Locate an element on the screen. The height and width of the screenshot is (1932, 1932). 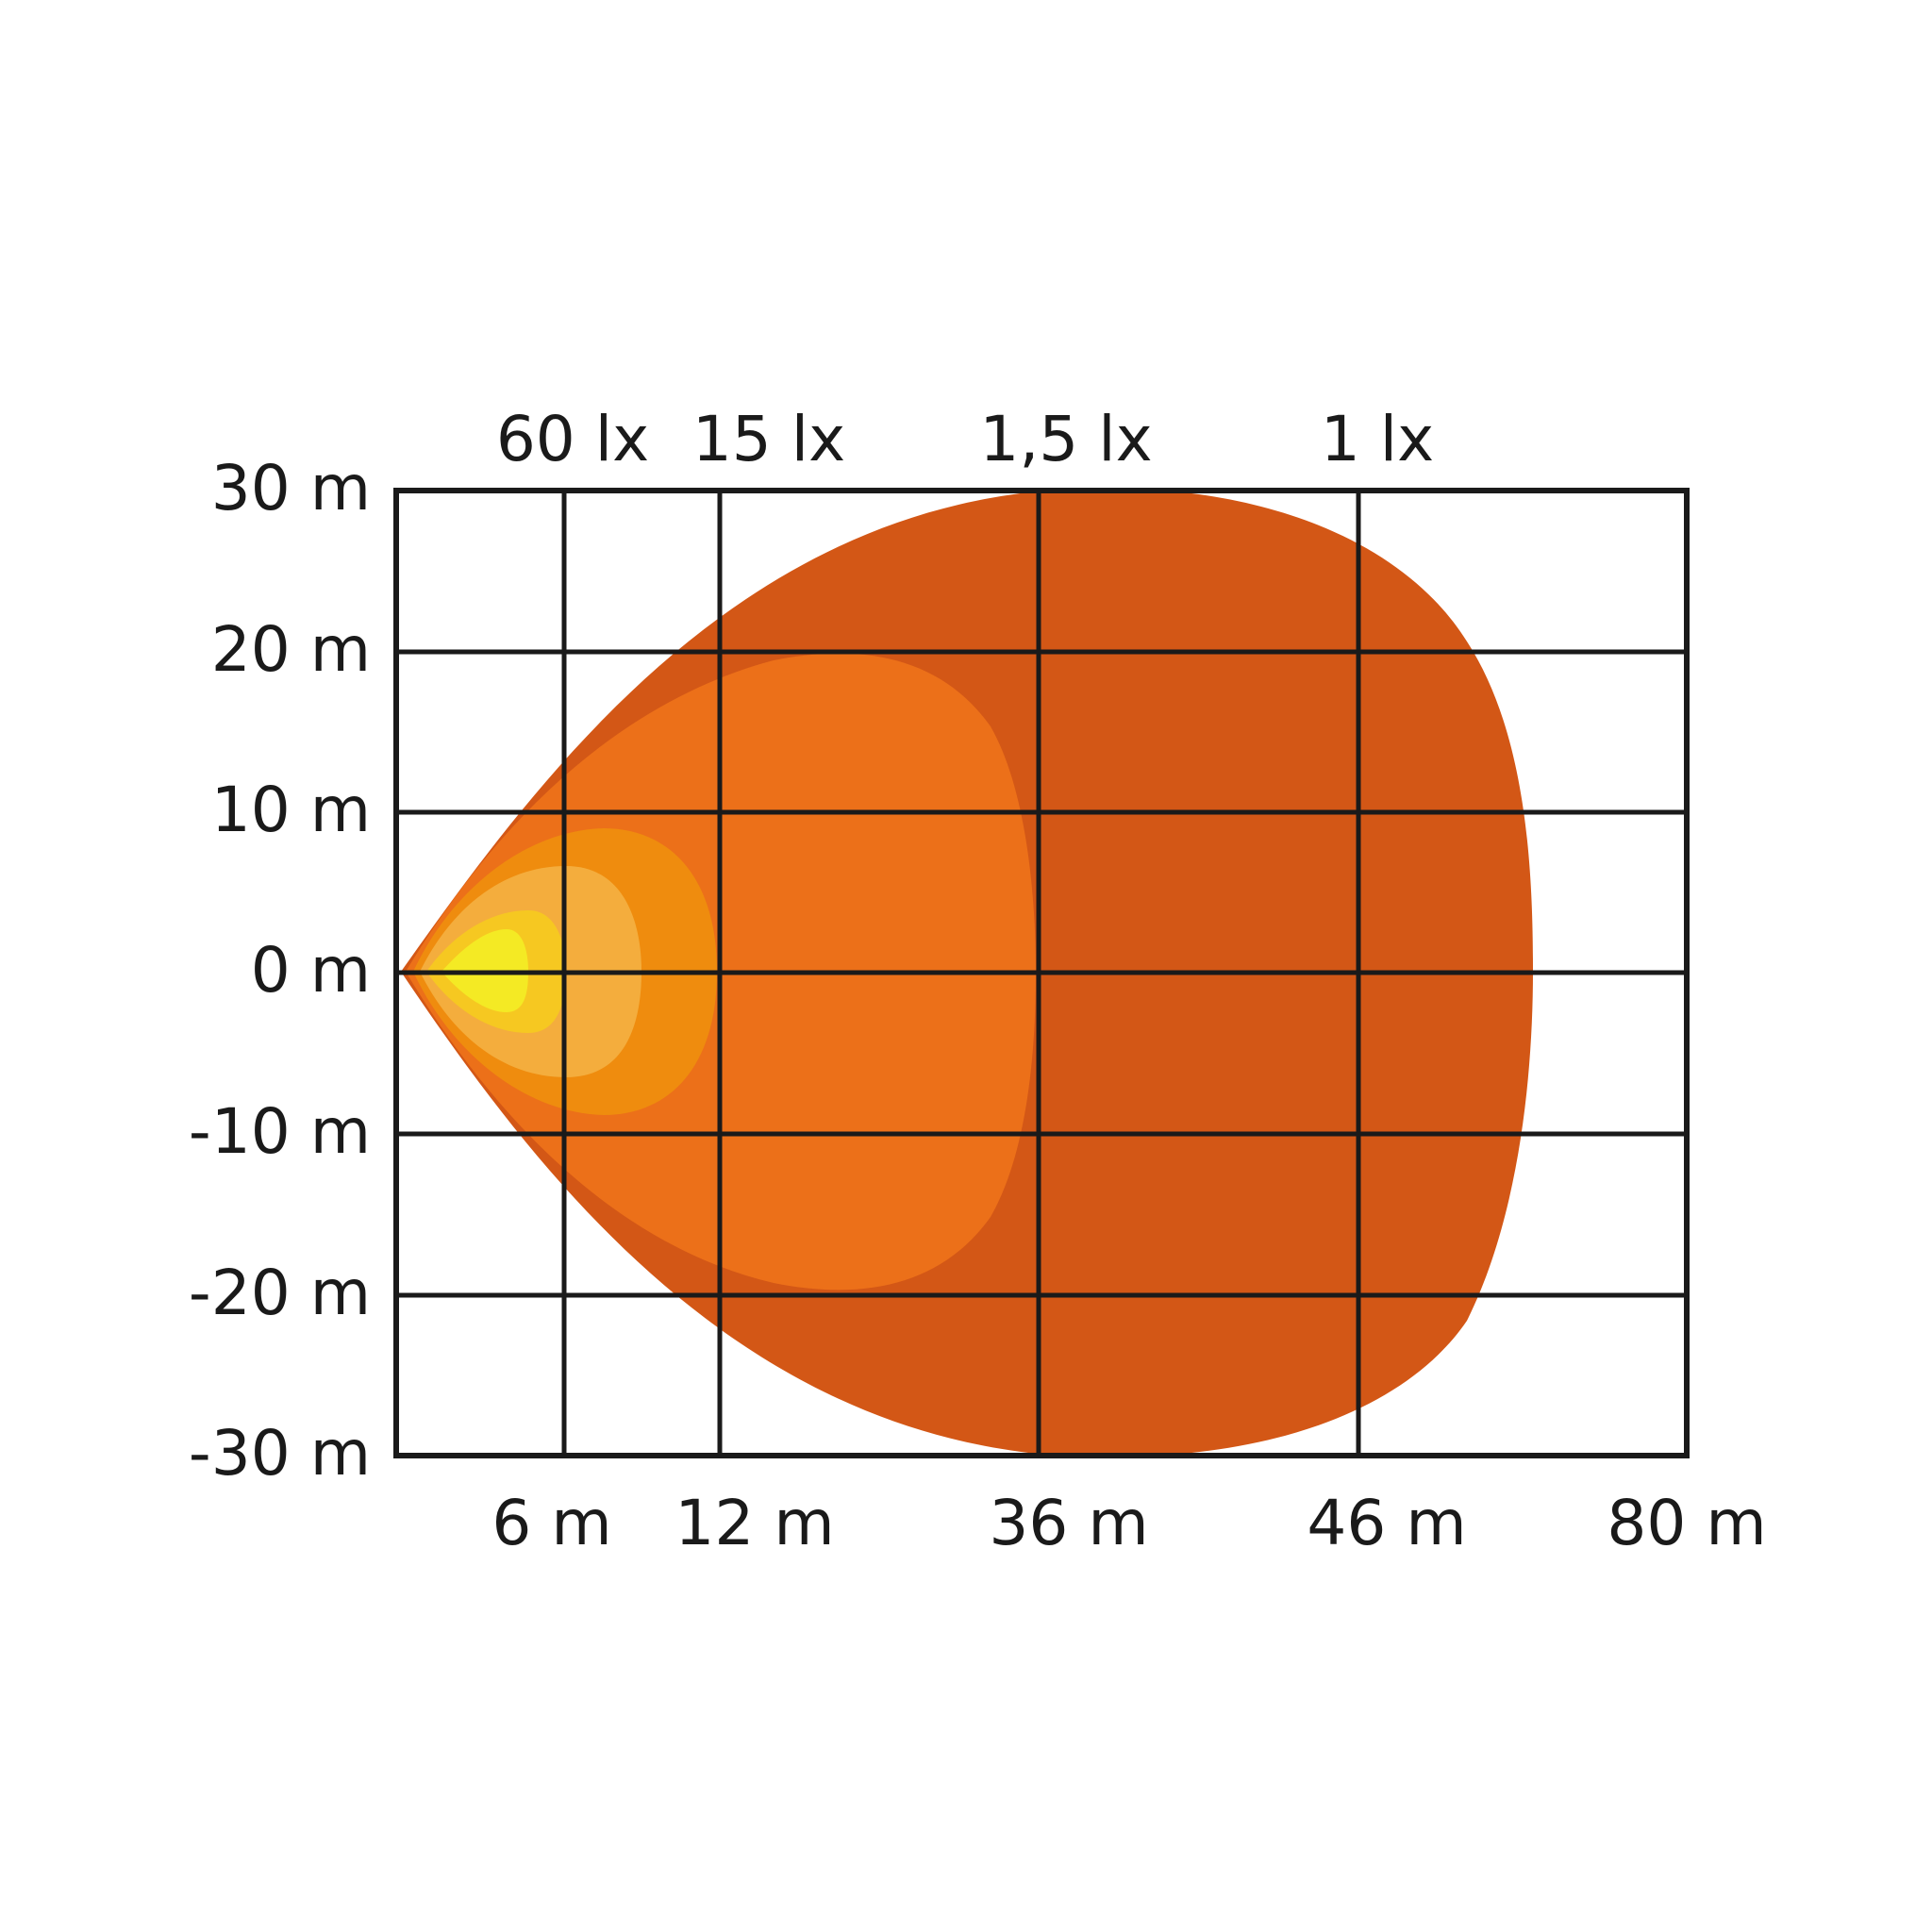
lux-labels: 60 lx 15 lx 1,5 lx 1 lx is located at coordinates (965, 439).